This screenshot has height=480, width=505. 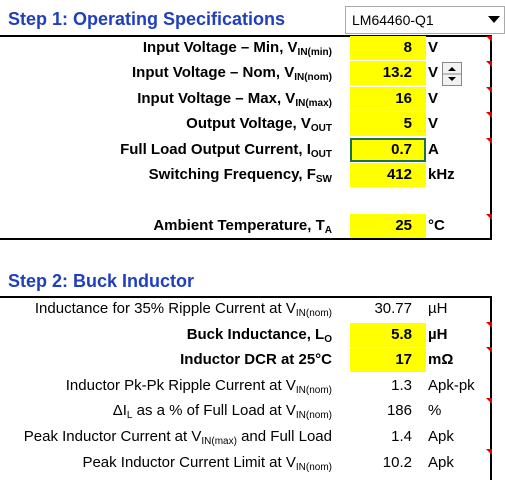 What do you see at coordinates (403, 360) in the screenshot?
I see `row-value: 17` at bounding box center [403, 360].